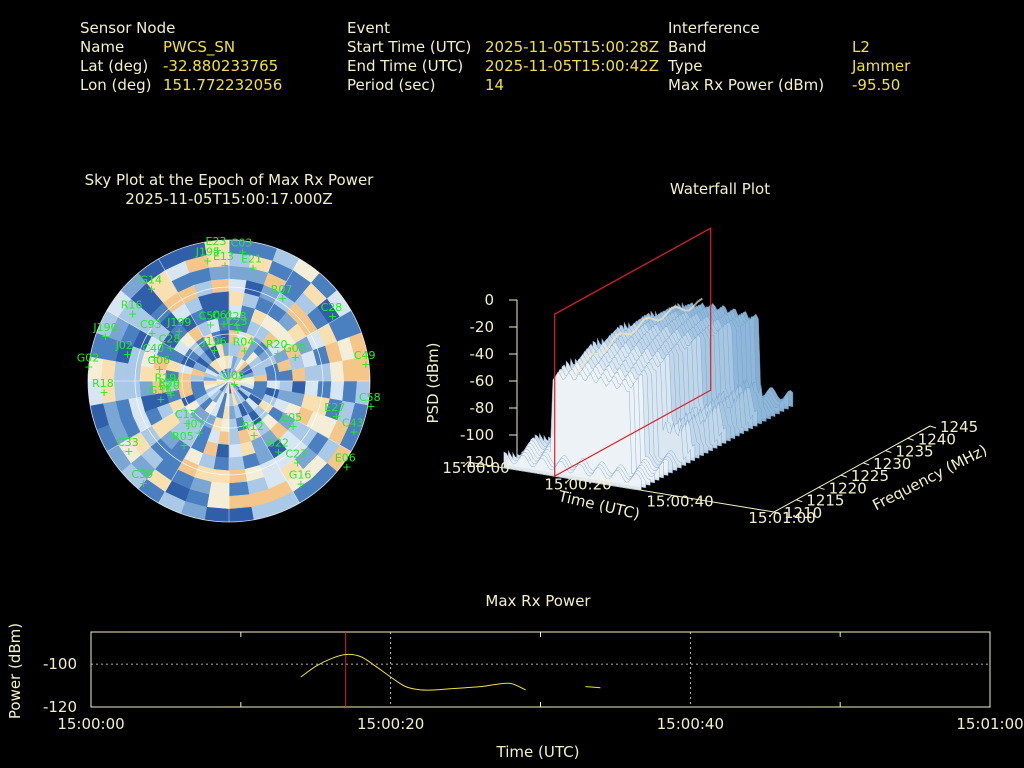 The image size is (1024, 768). I want to click on waterfall-frequency-axis, so click(852, 469).